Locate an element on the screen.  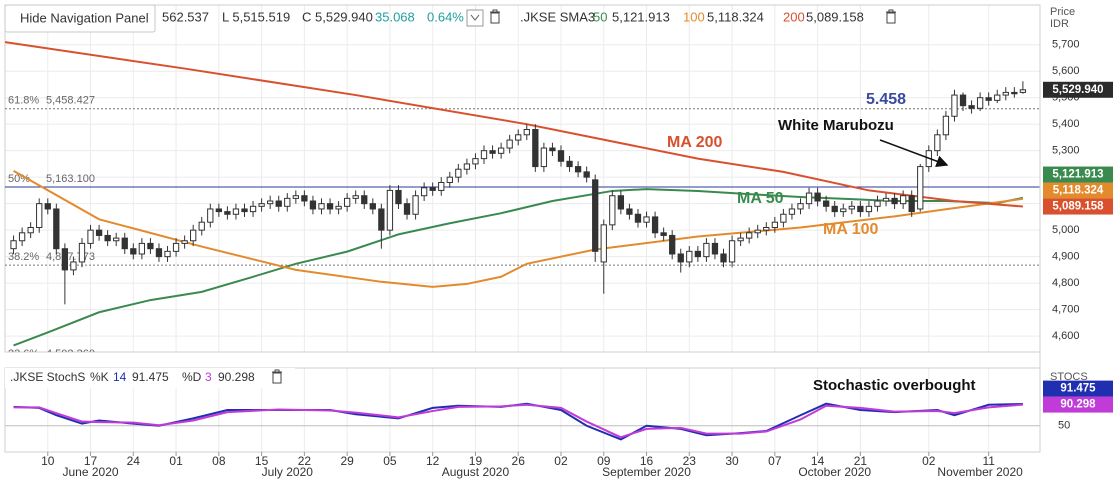
dropdown is located at coordinates (475, 18).